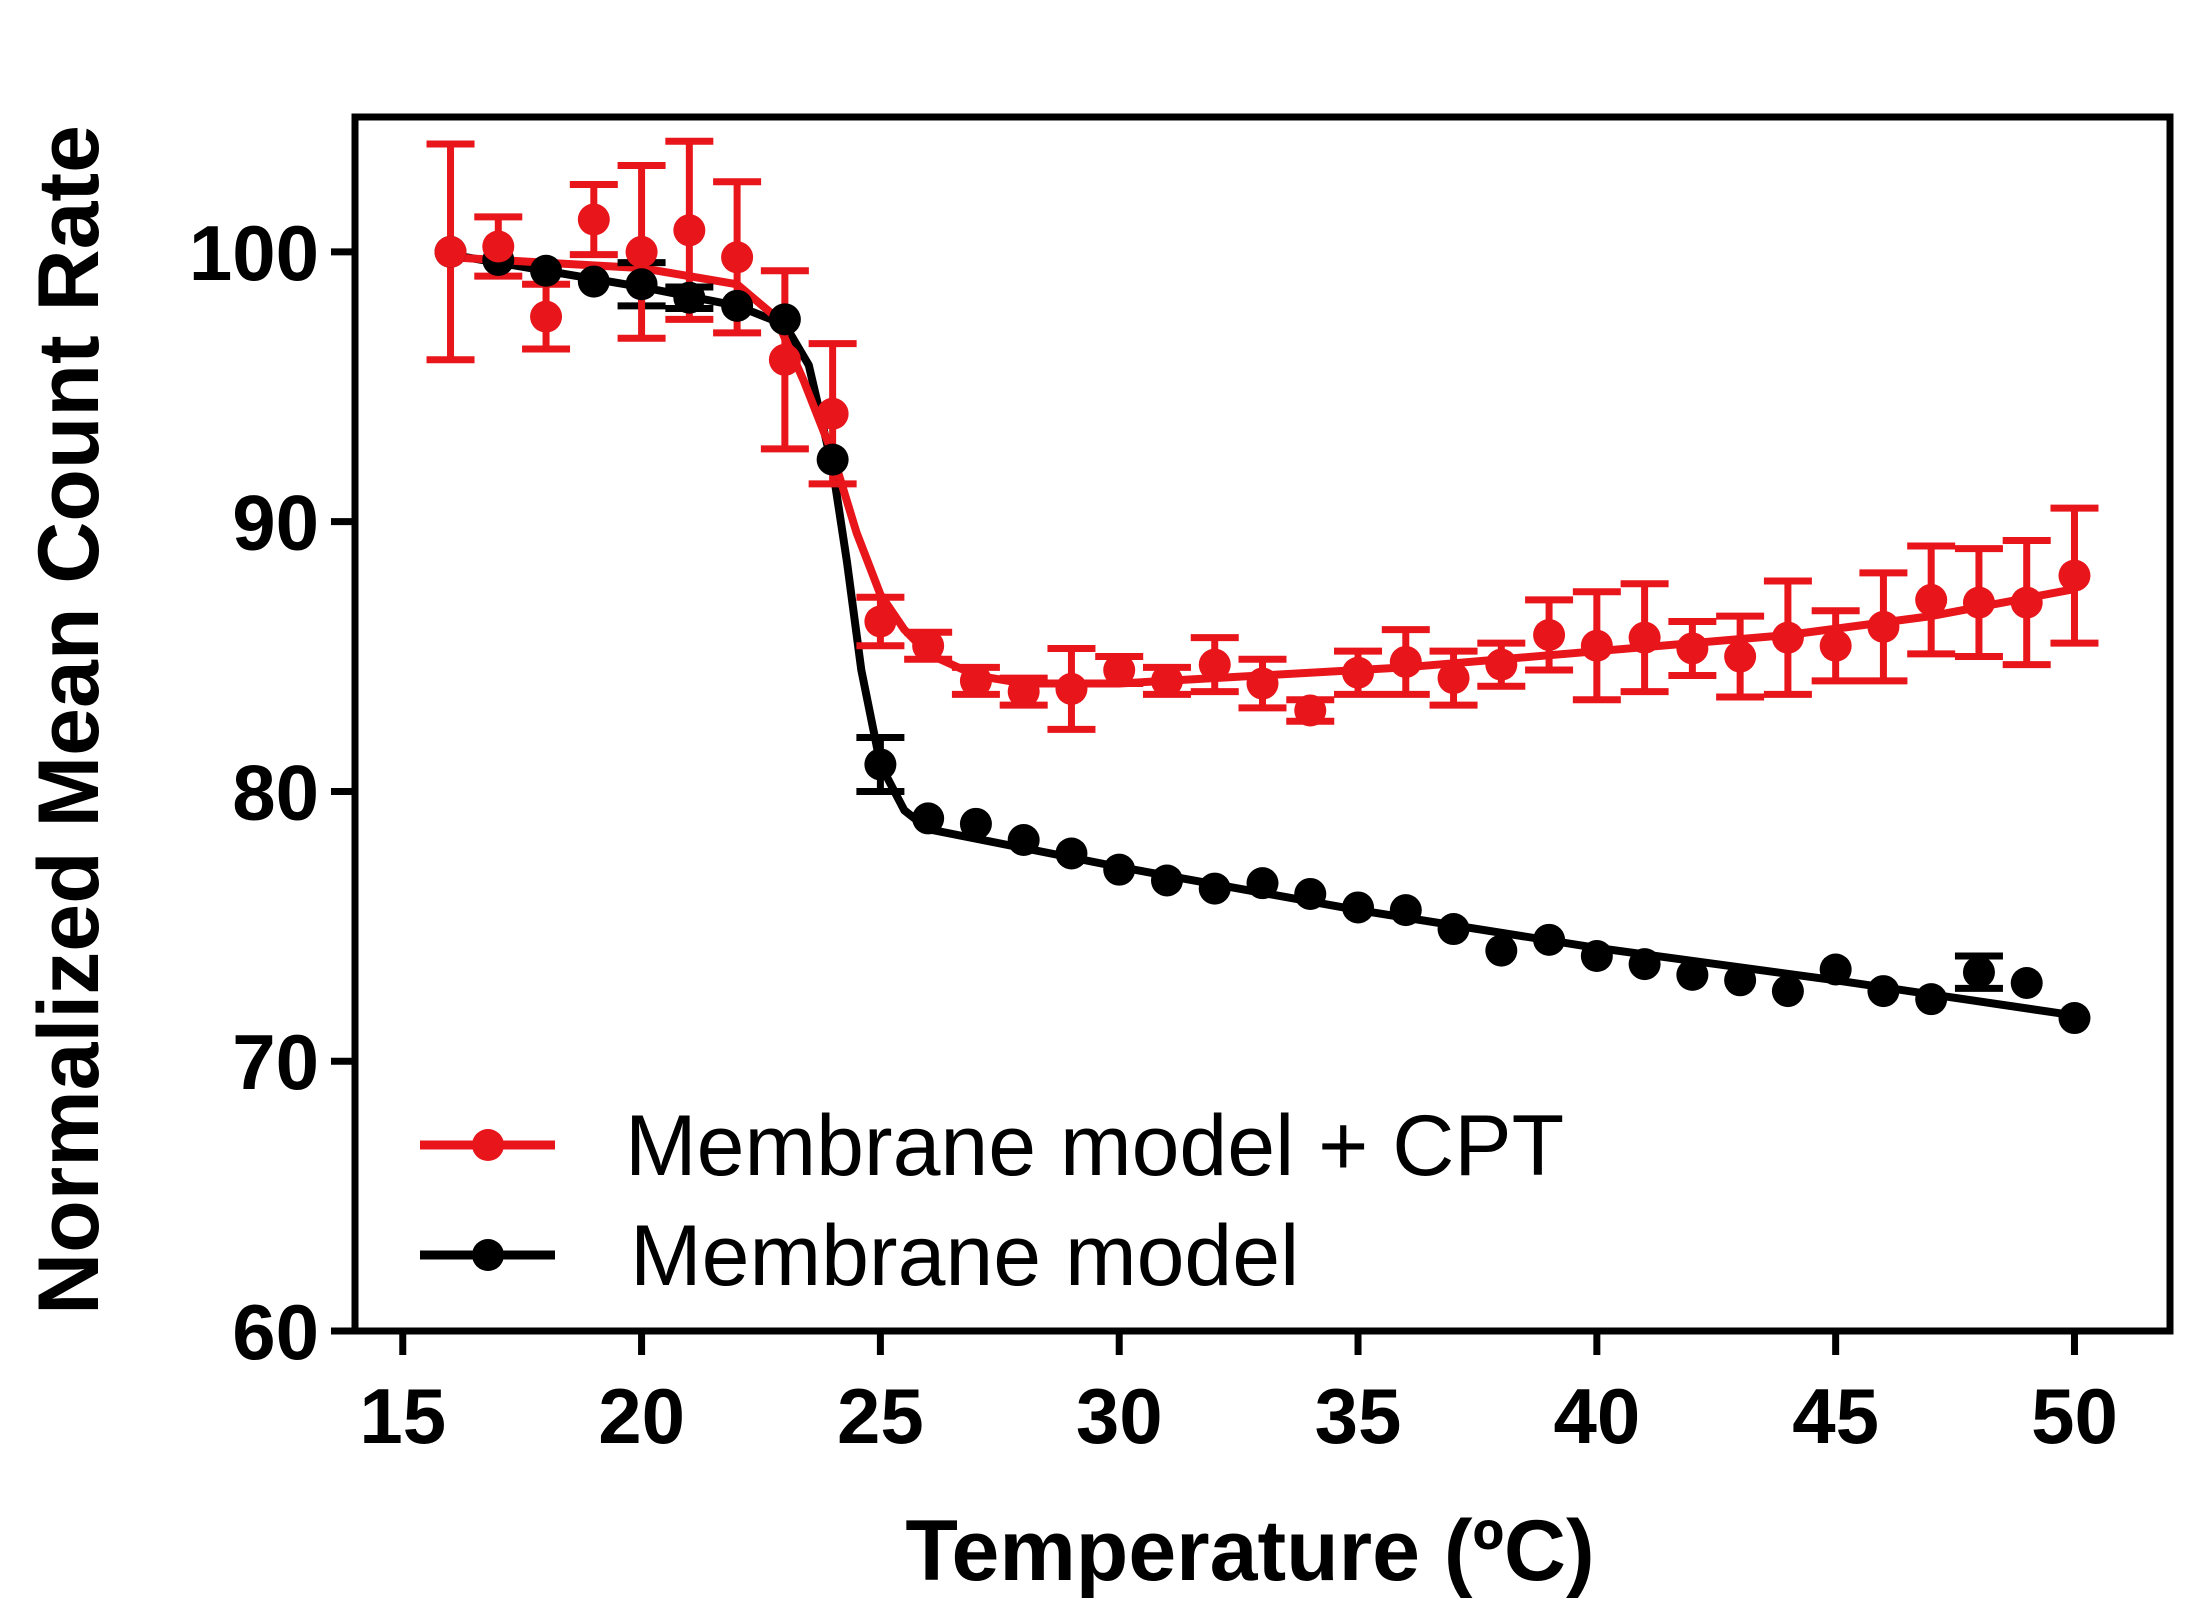 The width and height of the screenshot is (2204, 1623). I want to click on y-tick-label: 70, so click(275, 1062).